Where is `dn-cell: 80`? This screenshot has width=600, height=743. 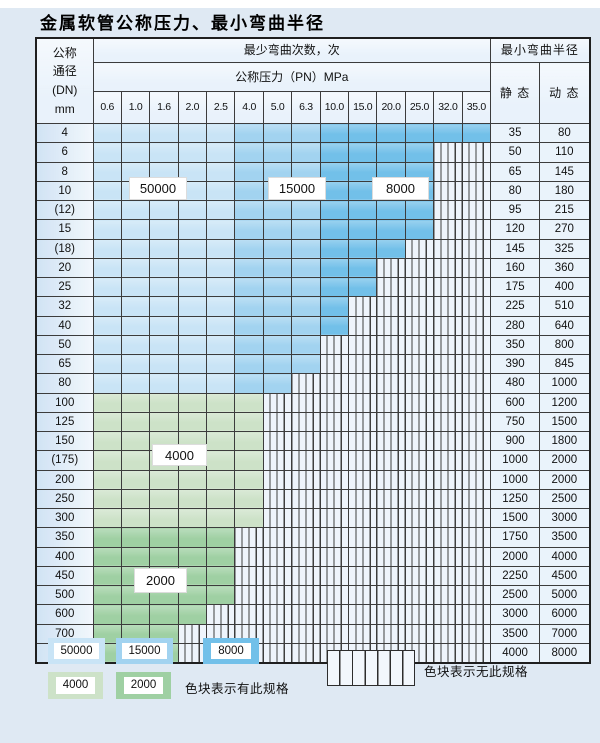
dn-cell: 80 is located at coordinates (64, 383).